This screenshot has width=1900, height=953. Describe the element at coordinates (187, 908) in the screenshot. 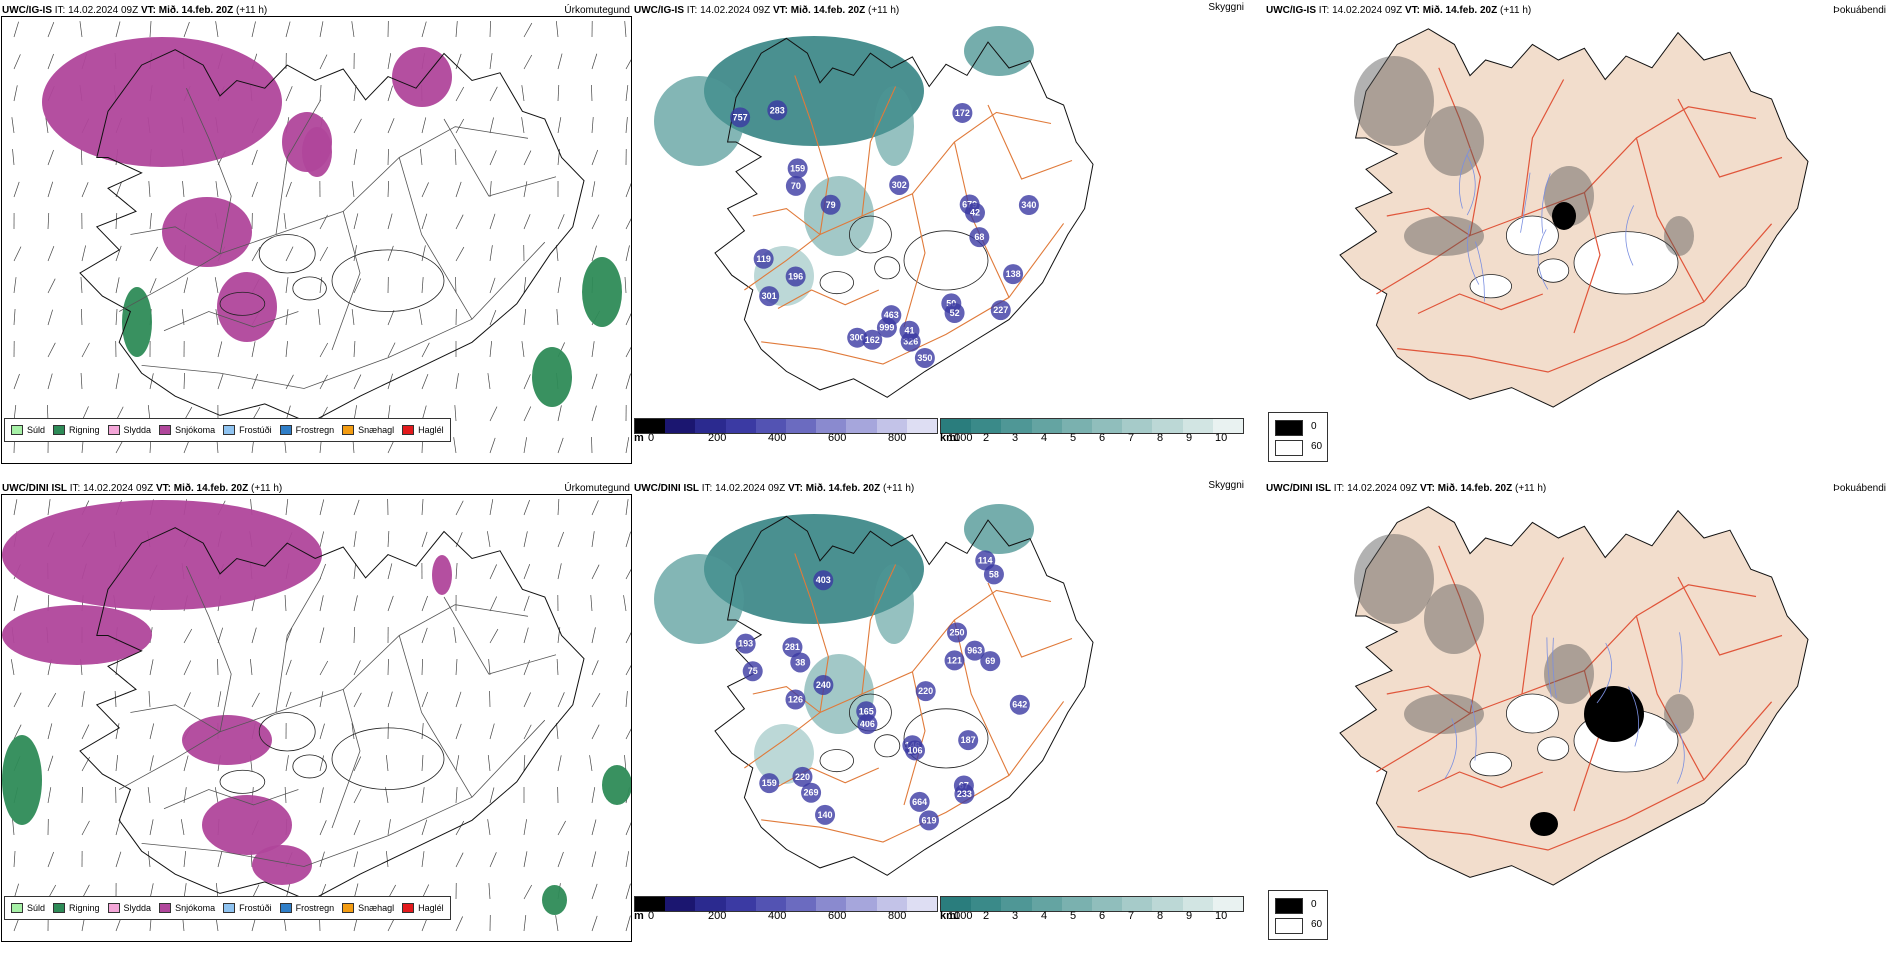

I see `legend-item: Snjókoma` at that location.